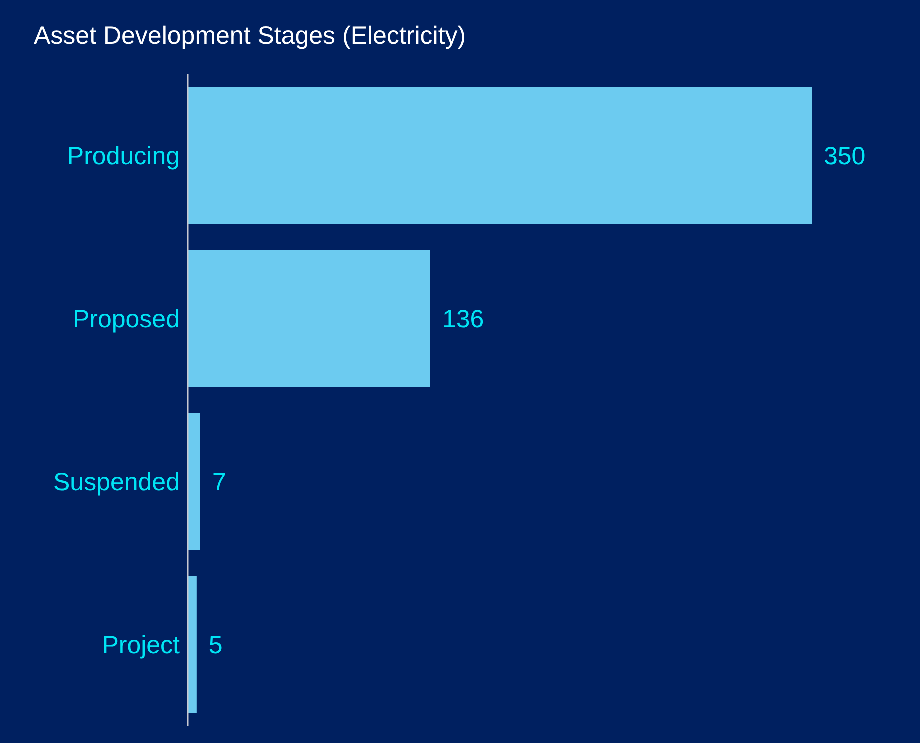 Image resolution: width=920 pixels, height=743 pixels. What do you see at coordinates (215, 645) in the screenshot?
I see `data-label: 5` at bounding box center [215, 645].